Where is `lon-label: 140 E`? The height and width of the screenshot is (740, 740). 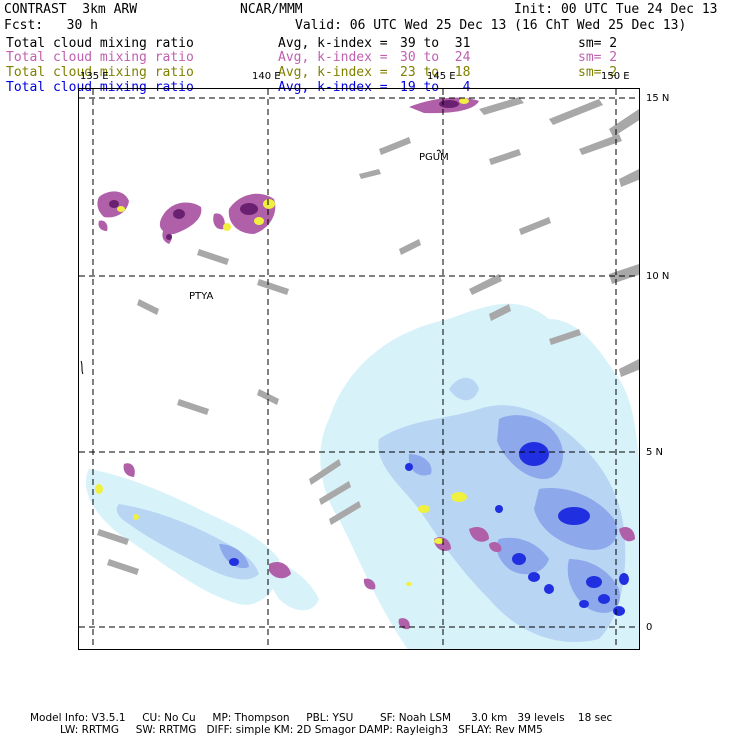 lon-label: 140 E is located at coordinates (266, 76).